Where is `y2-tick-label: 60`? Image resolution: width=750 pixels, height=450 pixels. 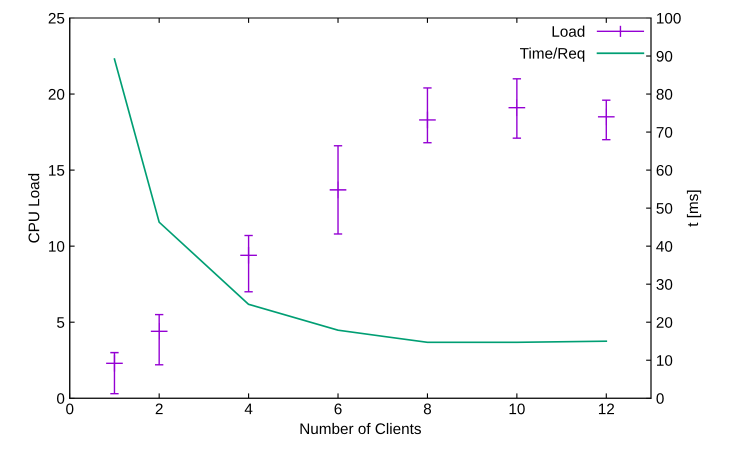
y2-tick-label: 60 is located at coordinates (664, 170).